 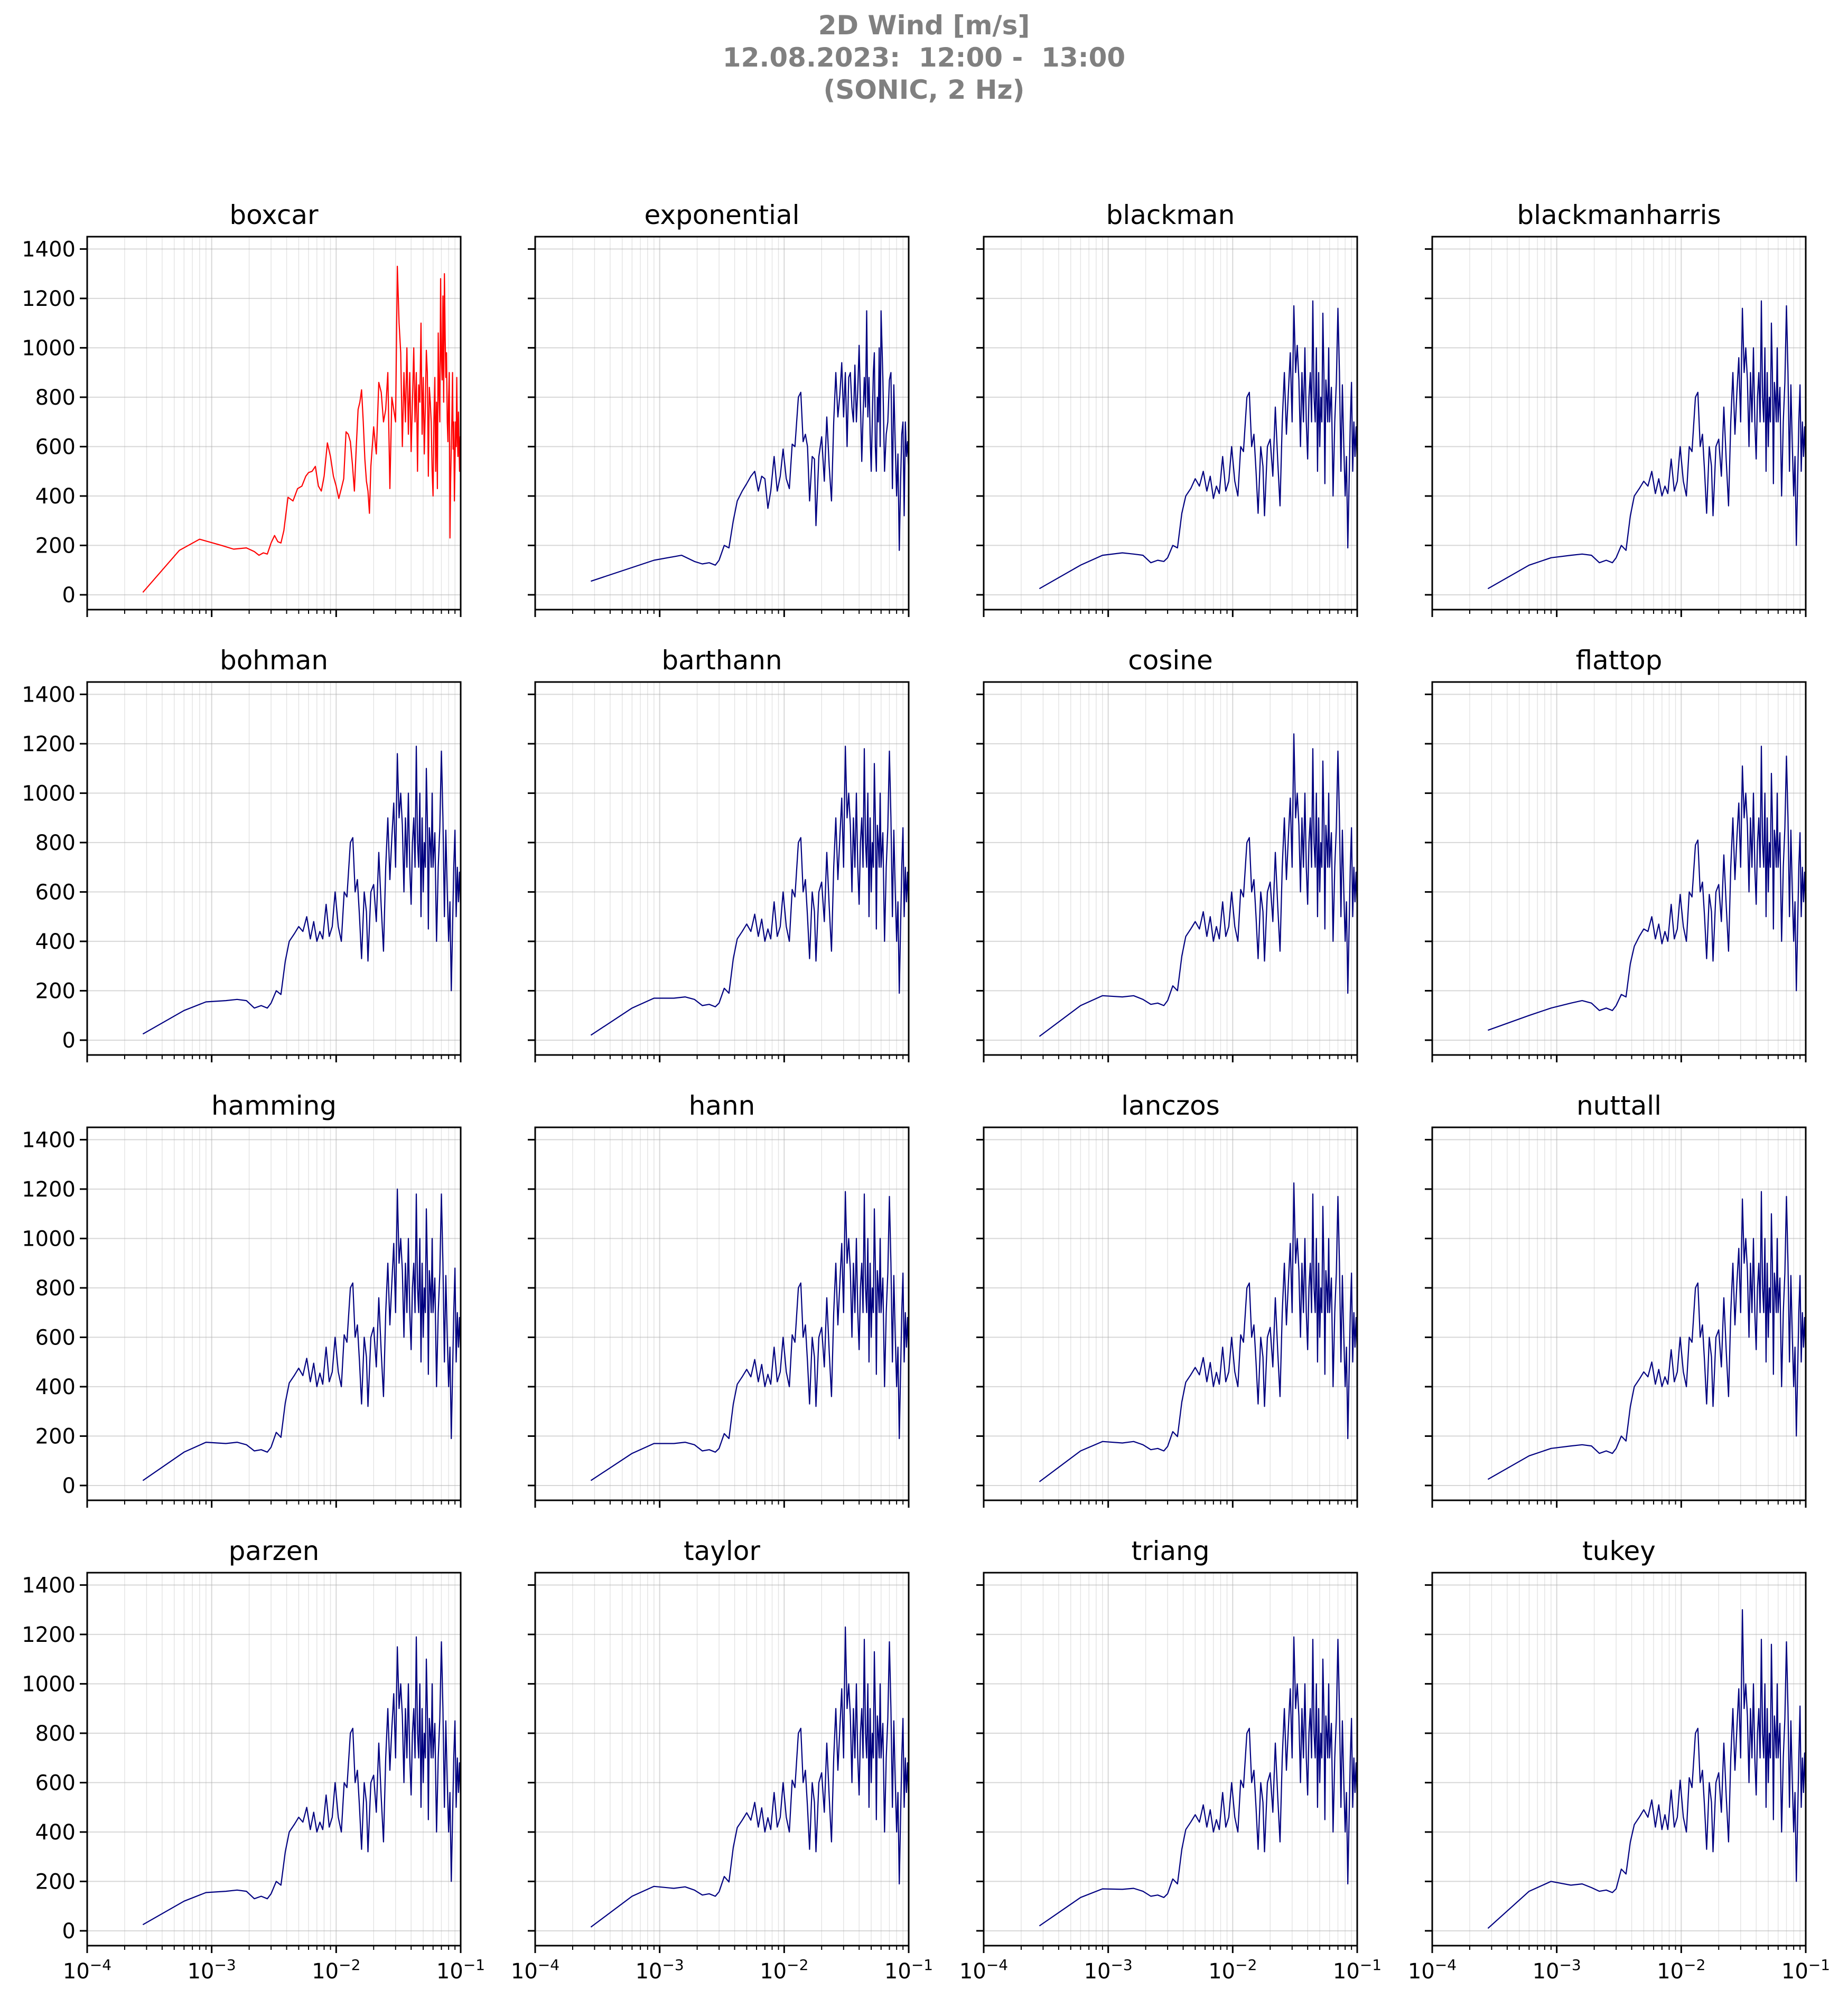 What do you see at coordinates (924, 57) in the screenshot?
I see `figure-title-line-2: 12.08.2023: 12:00 - 13:00` at bounding box center [924, 57].